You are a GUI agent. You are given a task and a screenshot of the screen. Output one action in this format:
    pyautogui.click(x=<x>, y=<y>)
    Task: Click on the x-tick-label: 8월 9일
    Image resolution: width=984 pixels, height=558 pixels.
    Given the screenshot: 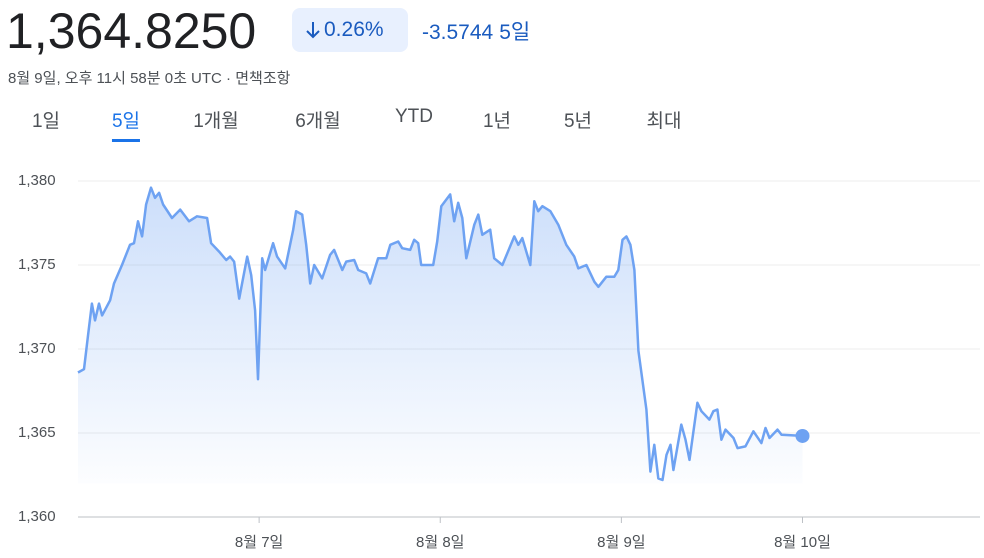 What is the action you would take?
    pyautogui.click(x=621, y=542)
    